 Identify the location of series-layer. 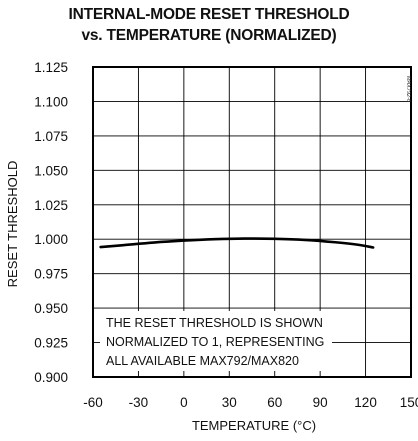
(237, 243).